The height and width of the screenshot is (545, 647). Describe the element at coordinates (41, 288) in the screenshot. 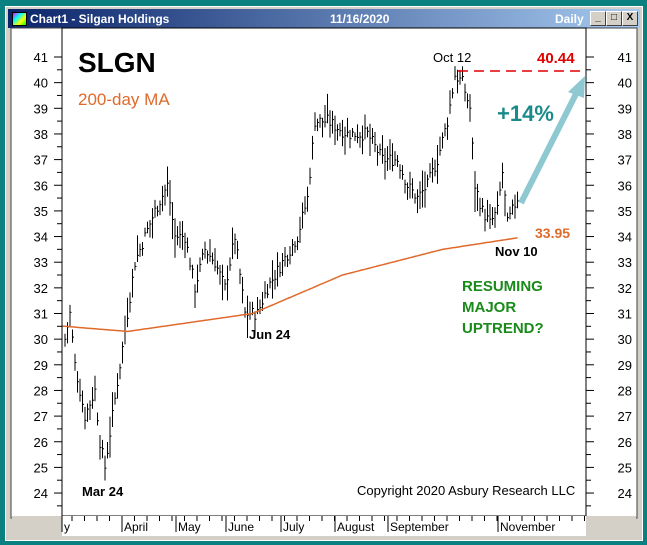

I see `y-label-left: 32` at that location.